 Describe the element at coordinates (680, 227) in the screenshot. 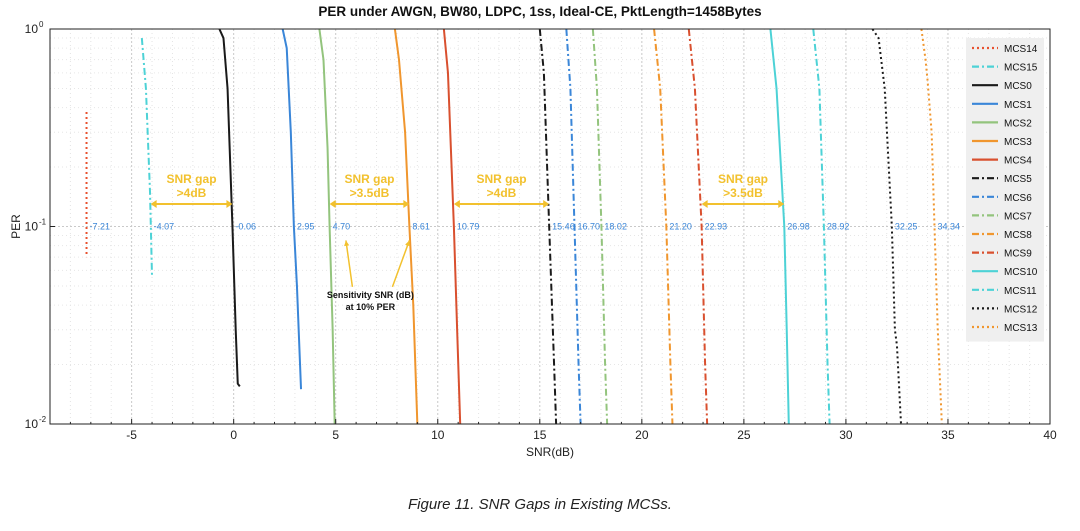

I see `value-label: 21.20` at that location.